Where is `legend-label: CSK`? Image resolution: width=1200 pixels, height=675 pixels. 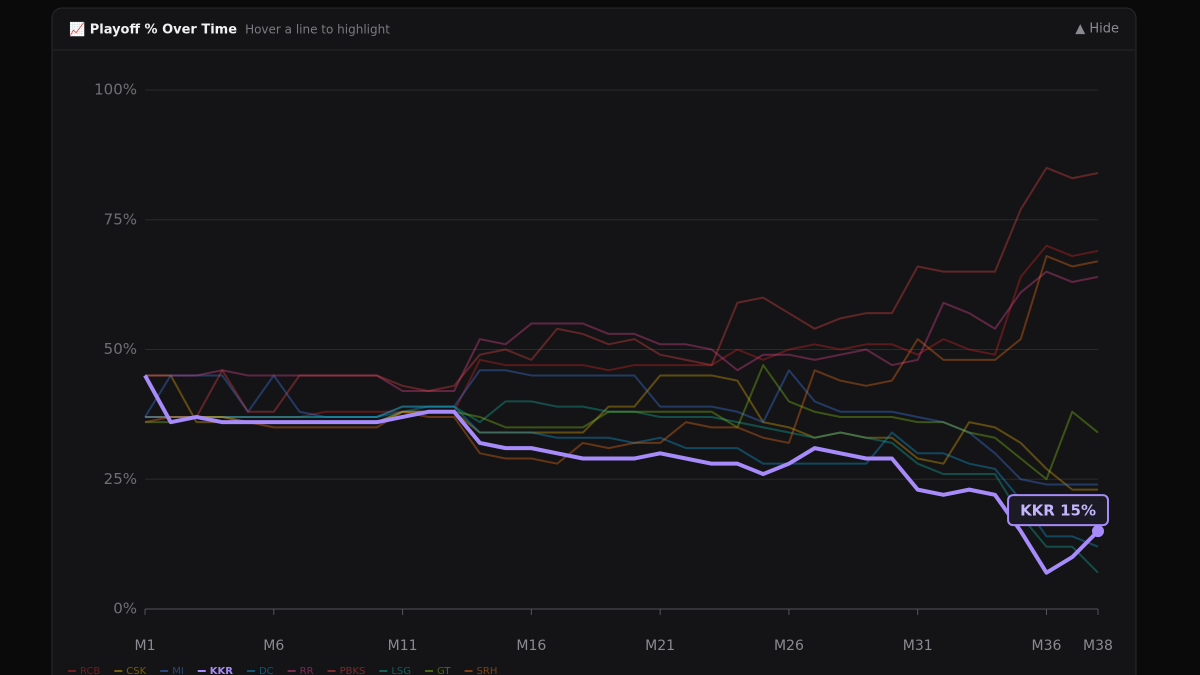 legend-label: CSK is located at coordinates (136, 670).